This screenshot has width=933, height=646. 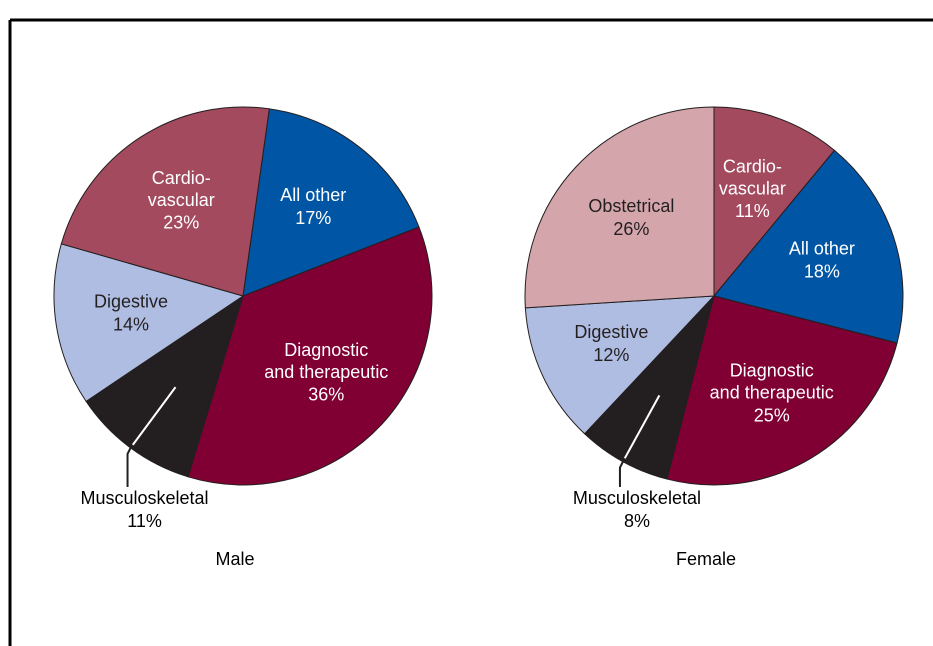 What do you see at coordinates (637, 521) in the screenshot?
I see `slice-value: 8%` at bounding box center [637, 521].